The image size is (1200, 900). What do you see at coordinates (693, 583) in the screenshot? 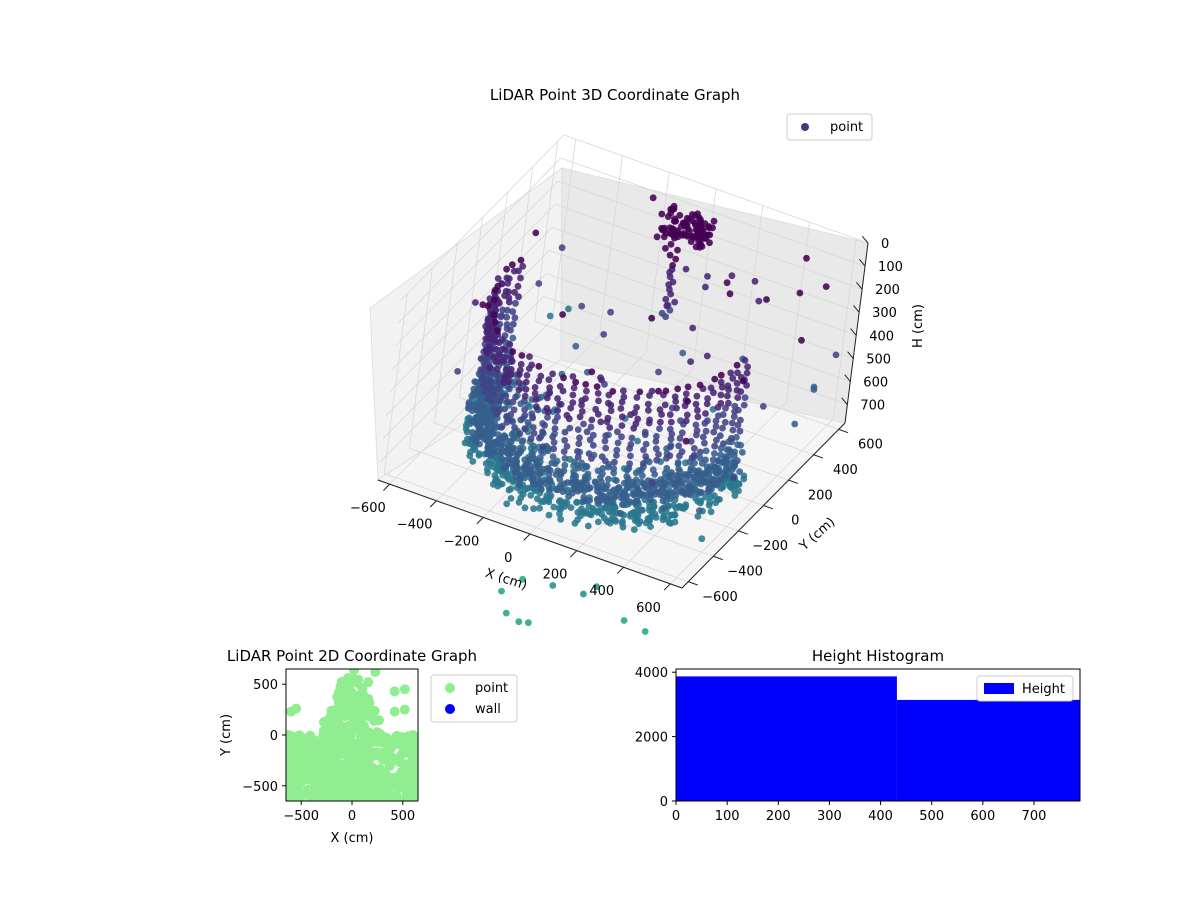
I see `y-tick-mark-3d` at bounding box center [693, 583].